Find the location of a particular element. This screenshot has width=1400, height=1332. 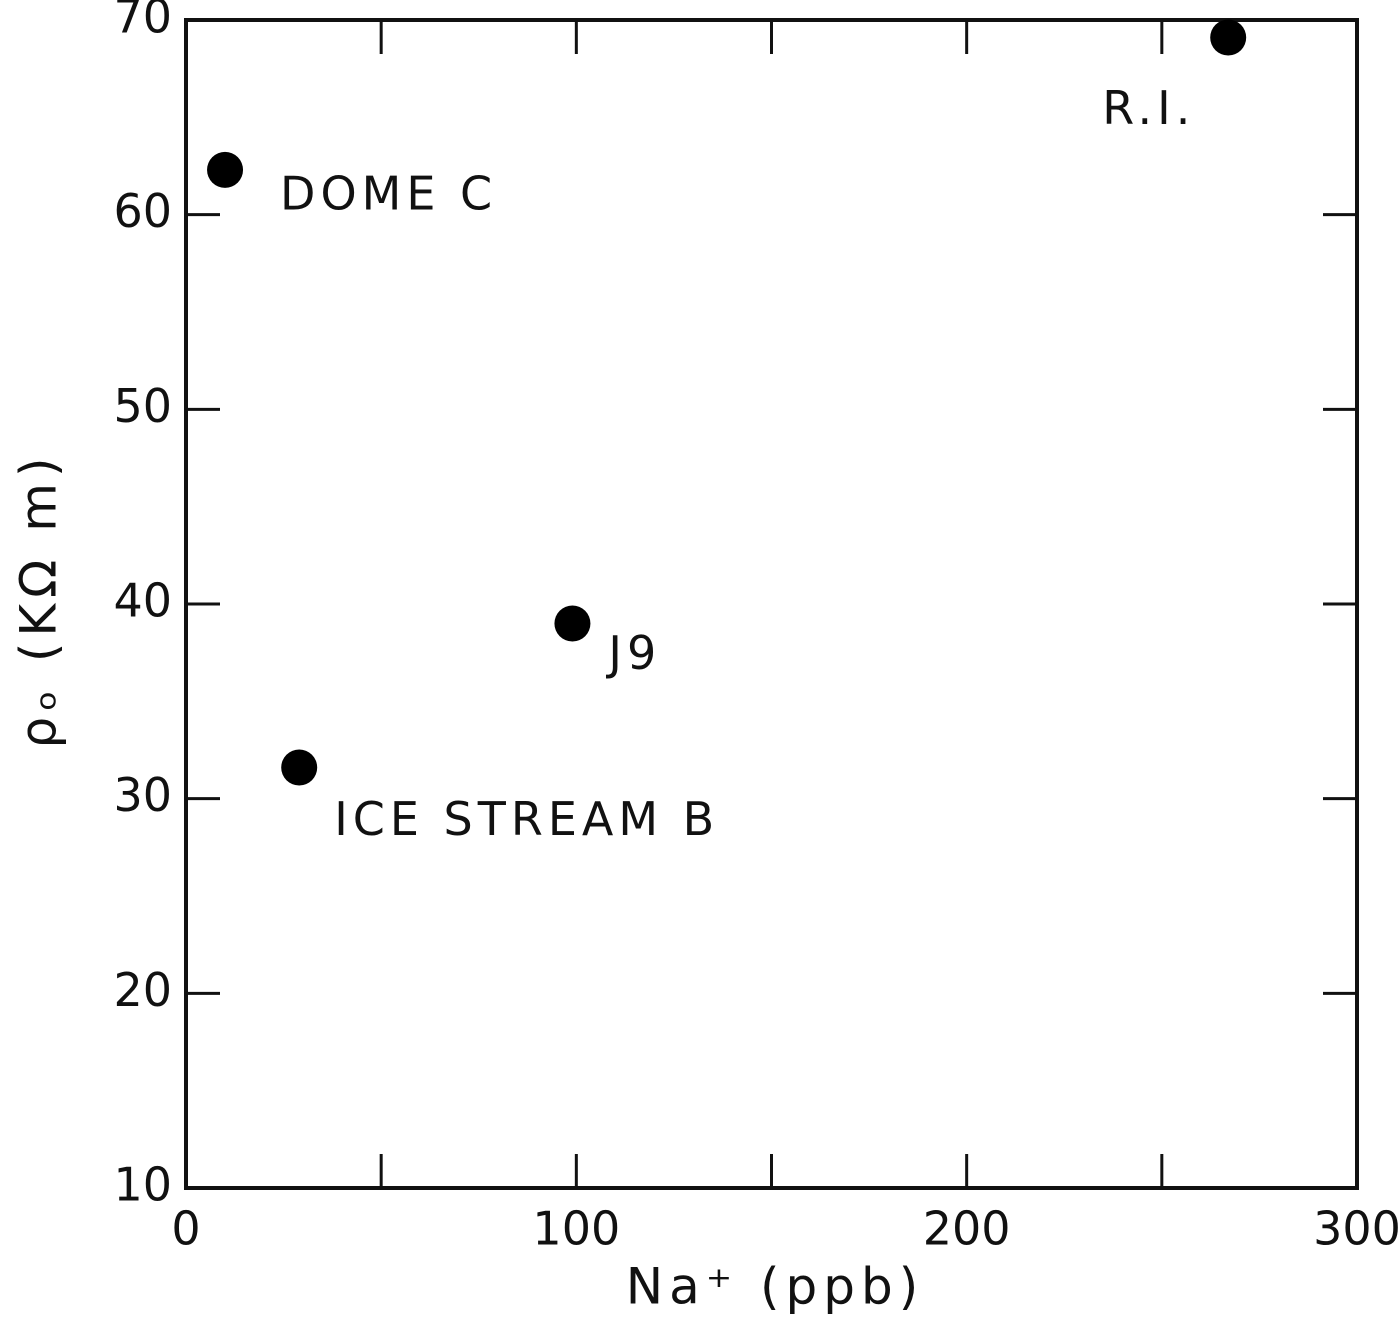

point-label: R.I. is located at coordinates (1148, 108).